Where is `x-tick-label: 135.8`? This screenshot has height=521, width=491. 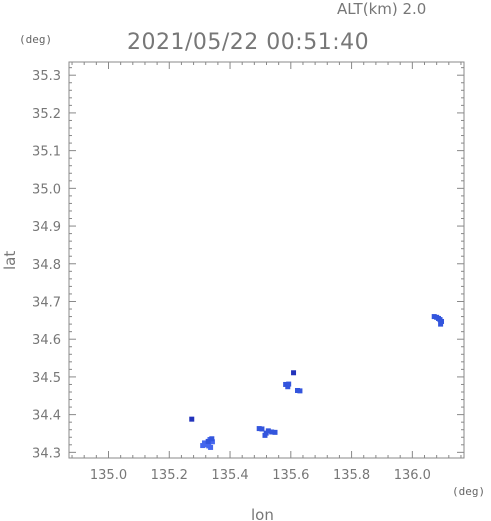 x-tick-label: 135.8 is located at coordinates (351, 475).